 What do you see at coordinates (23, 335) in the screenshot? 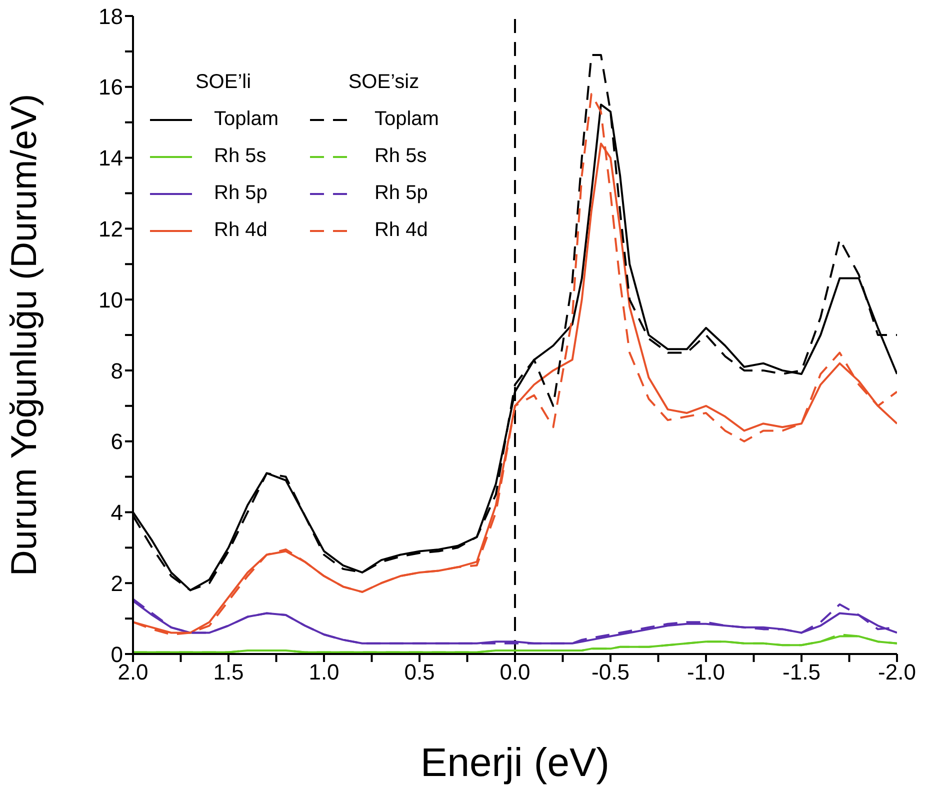
I see `y-axis-title: Durum Yoğunluğu (Durum/eV)` at bounding box center [23, 335].